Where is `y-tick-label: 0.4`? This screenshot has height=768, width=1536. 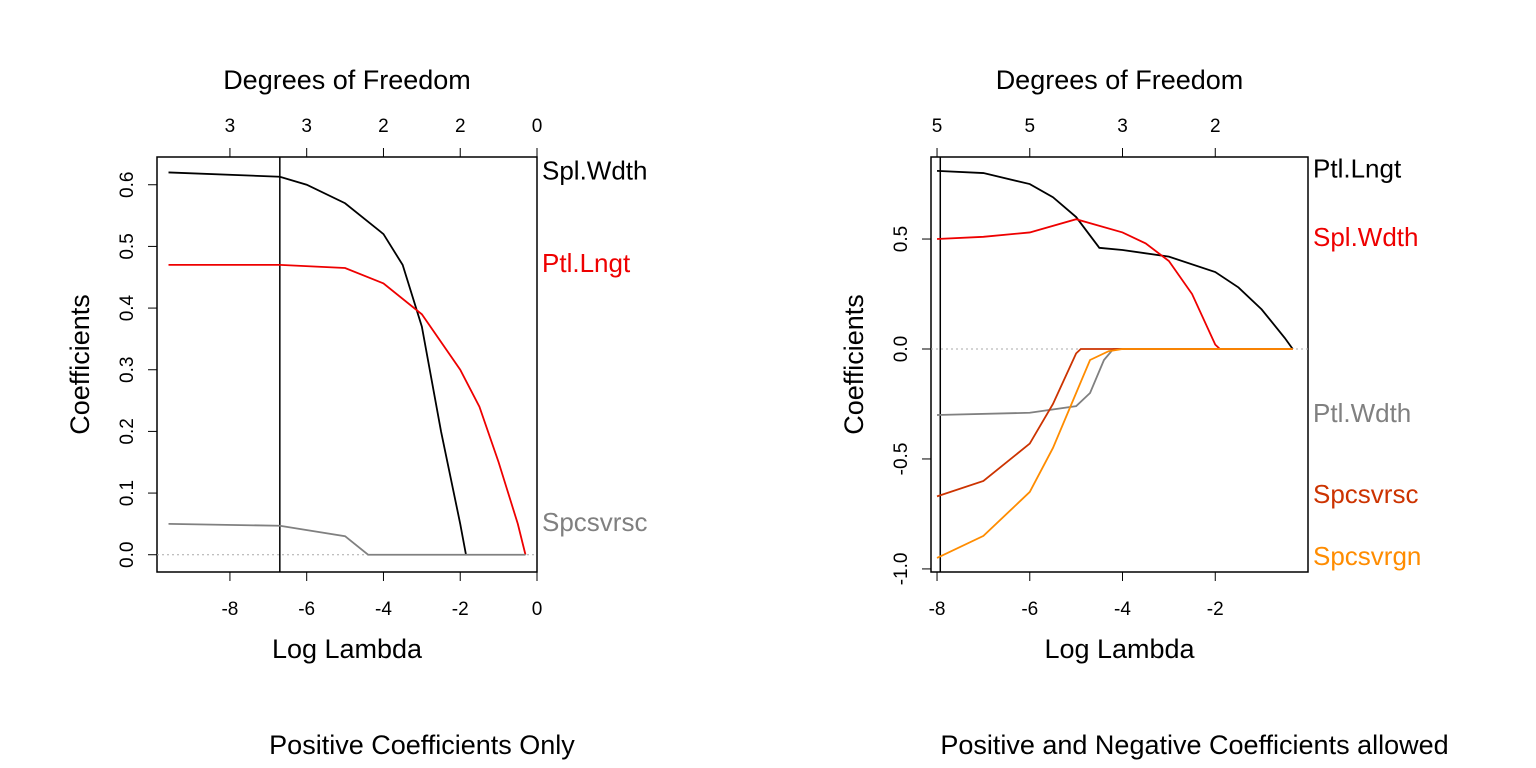 y-tick-label: 0.4 is located at coordinates (127, 307).